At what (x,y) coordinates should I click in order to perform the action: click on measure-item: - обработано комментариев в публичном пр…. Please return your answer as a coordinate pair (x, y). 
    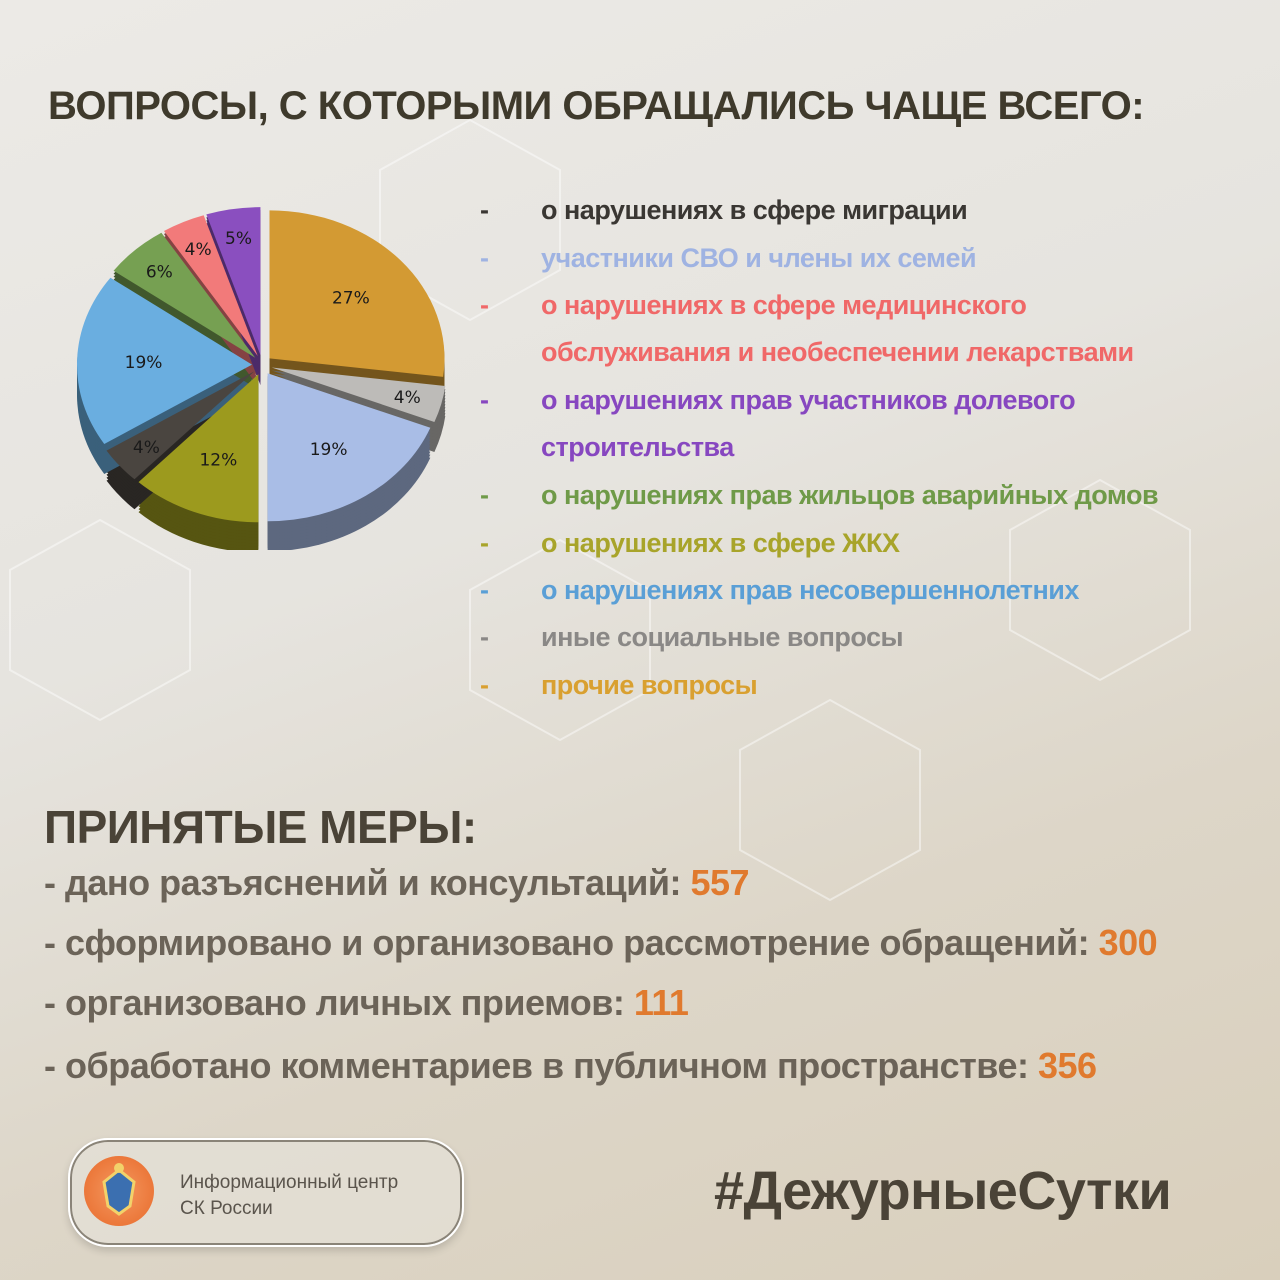
    Looking at the image, I should click on (570, 1065).